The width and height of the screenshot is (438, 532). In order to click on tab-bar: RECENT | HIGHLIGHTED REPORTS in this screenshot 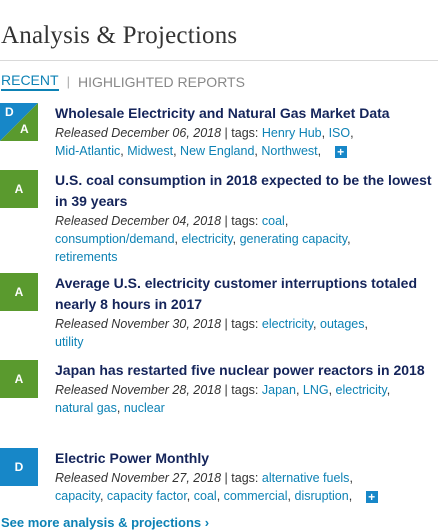, I will do `click(123, 81)`.